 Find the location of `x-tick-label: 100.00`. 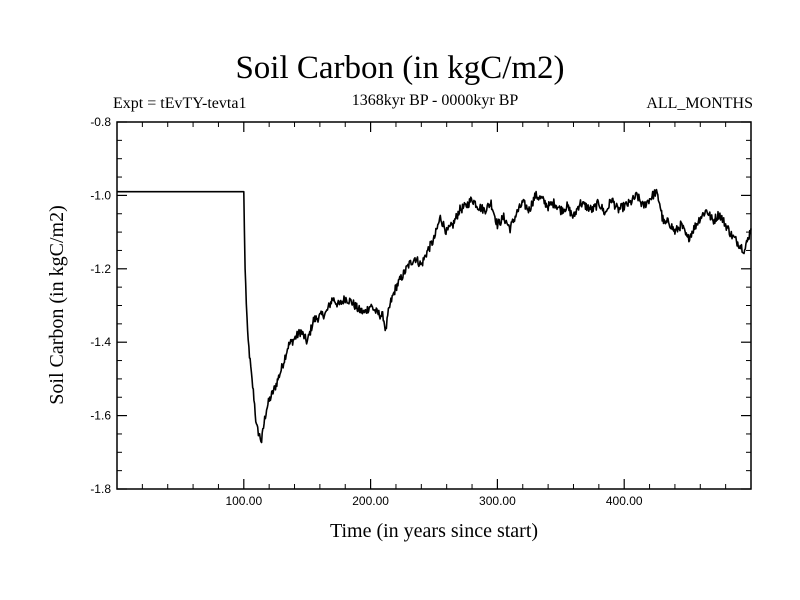

x-tick-label: 100.00 is located at coordinates (243, 501).